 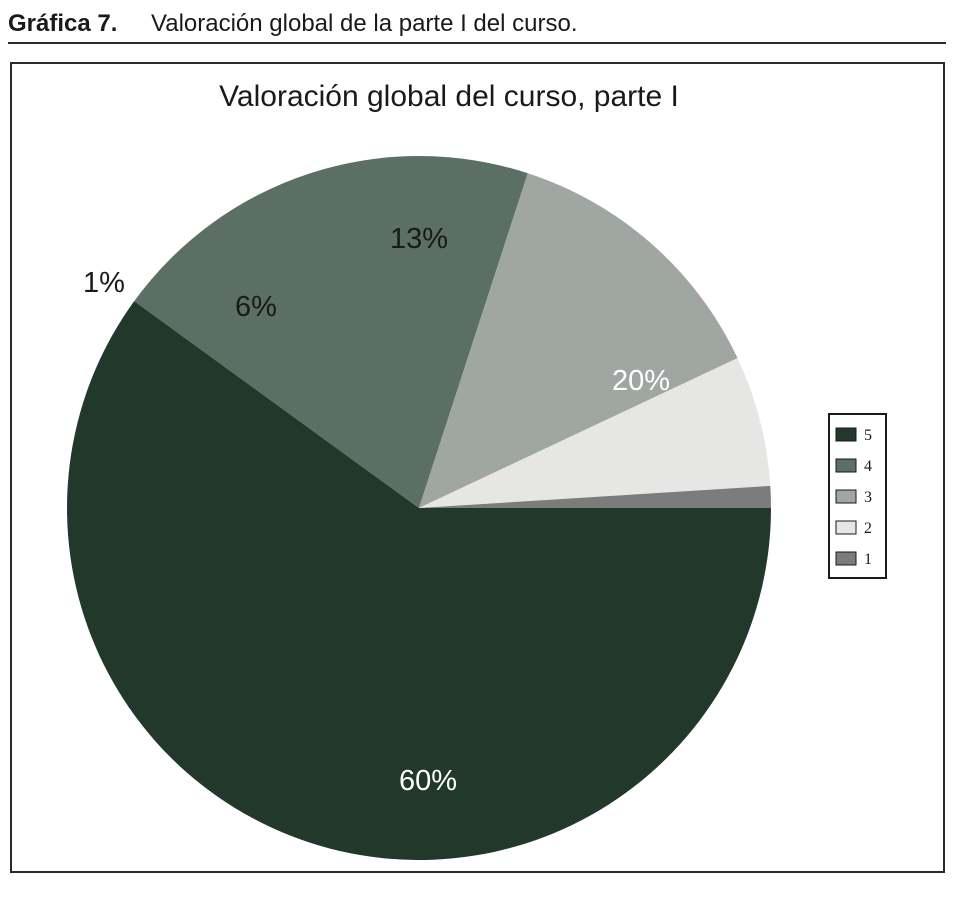 What do you see at coordinates (104, 283) in the screenshot?
I see `slice-label-1: 1%` at bounding box center [104, 283].